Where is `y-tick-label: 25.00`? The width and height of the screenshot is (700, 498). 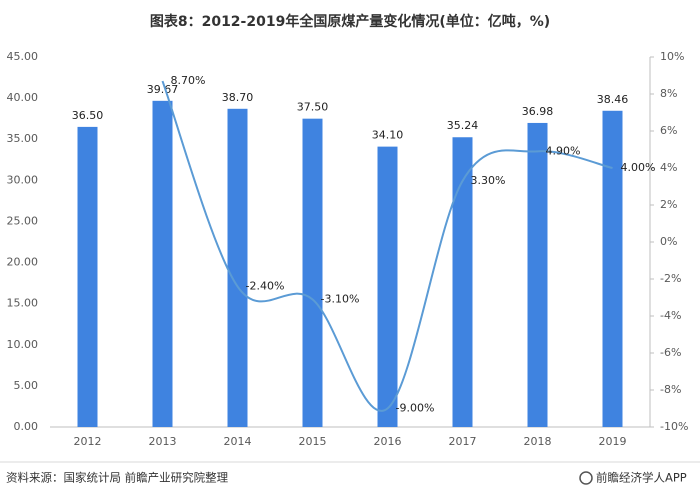 y-tick-label: 25.00 is located at coordinates (23, 220).